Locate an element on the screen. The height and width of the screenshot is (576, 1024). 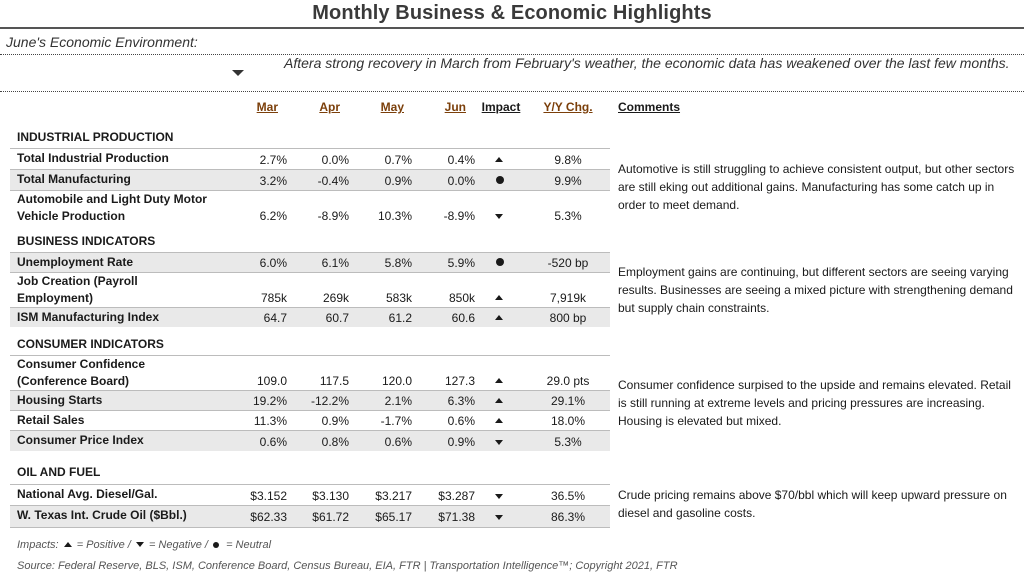
row-label: Housing Starts is located at coordinates (60, 400).